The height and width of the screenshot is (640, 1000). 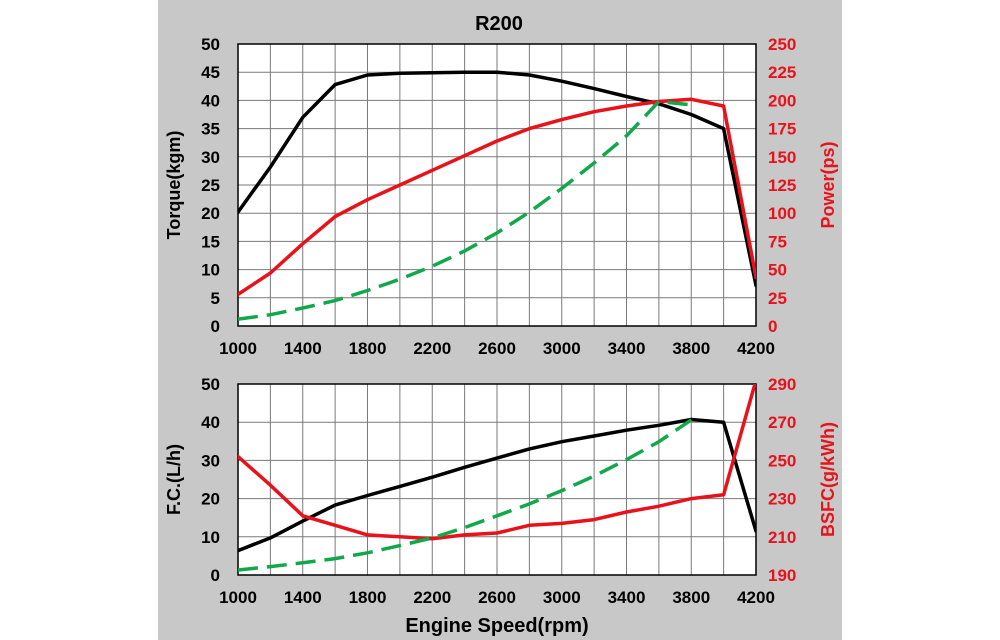 I want to click on y2-tick-label: 190, so click(x=782, y=575).